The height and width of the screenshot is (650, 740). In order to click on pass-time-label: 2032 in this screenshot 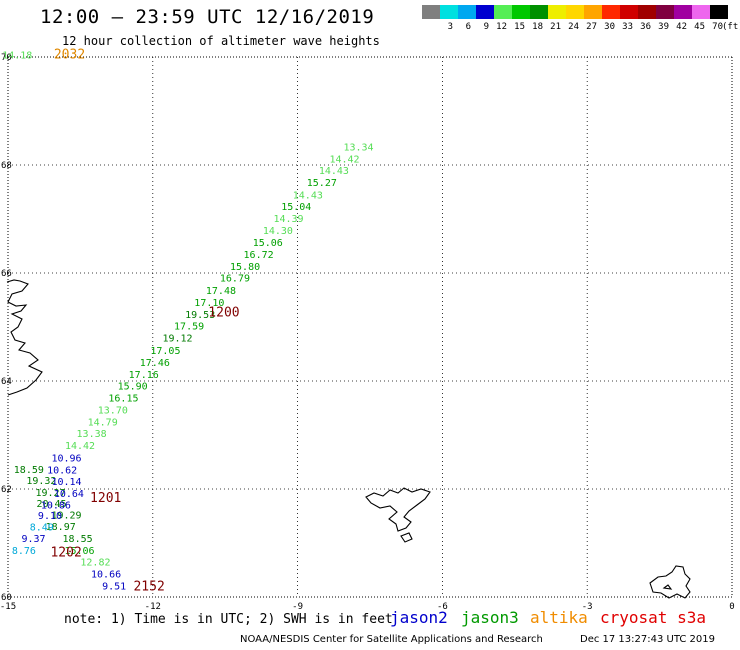, I will do `click(69, 55)`.